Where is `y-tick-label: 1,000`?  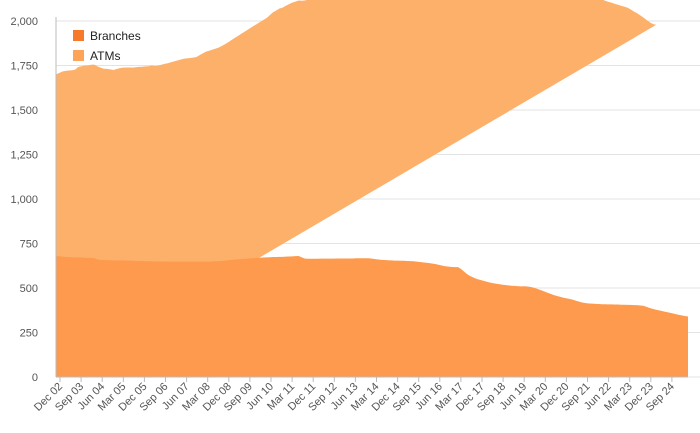
y-tick-label: 1,000 is located at coordinates (24, 200).